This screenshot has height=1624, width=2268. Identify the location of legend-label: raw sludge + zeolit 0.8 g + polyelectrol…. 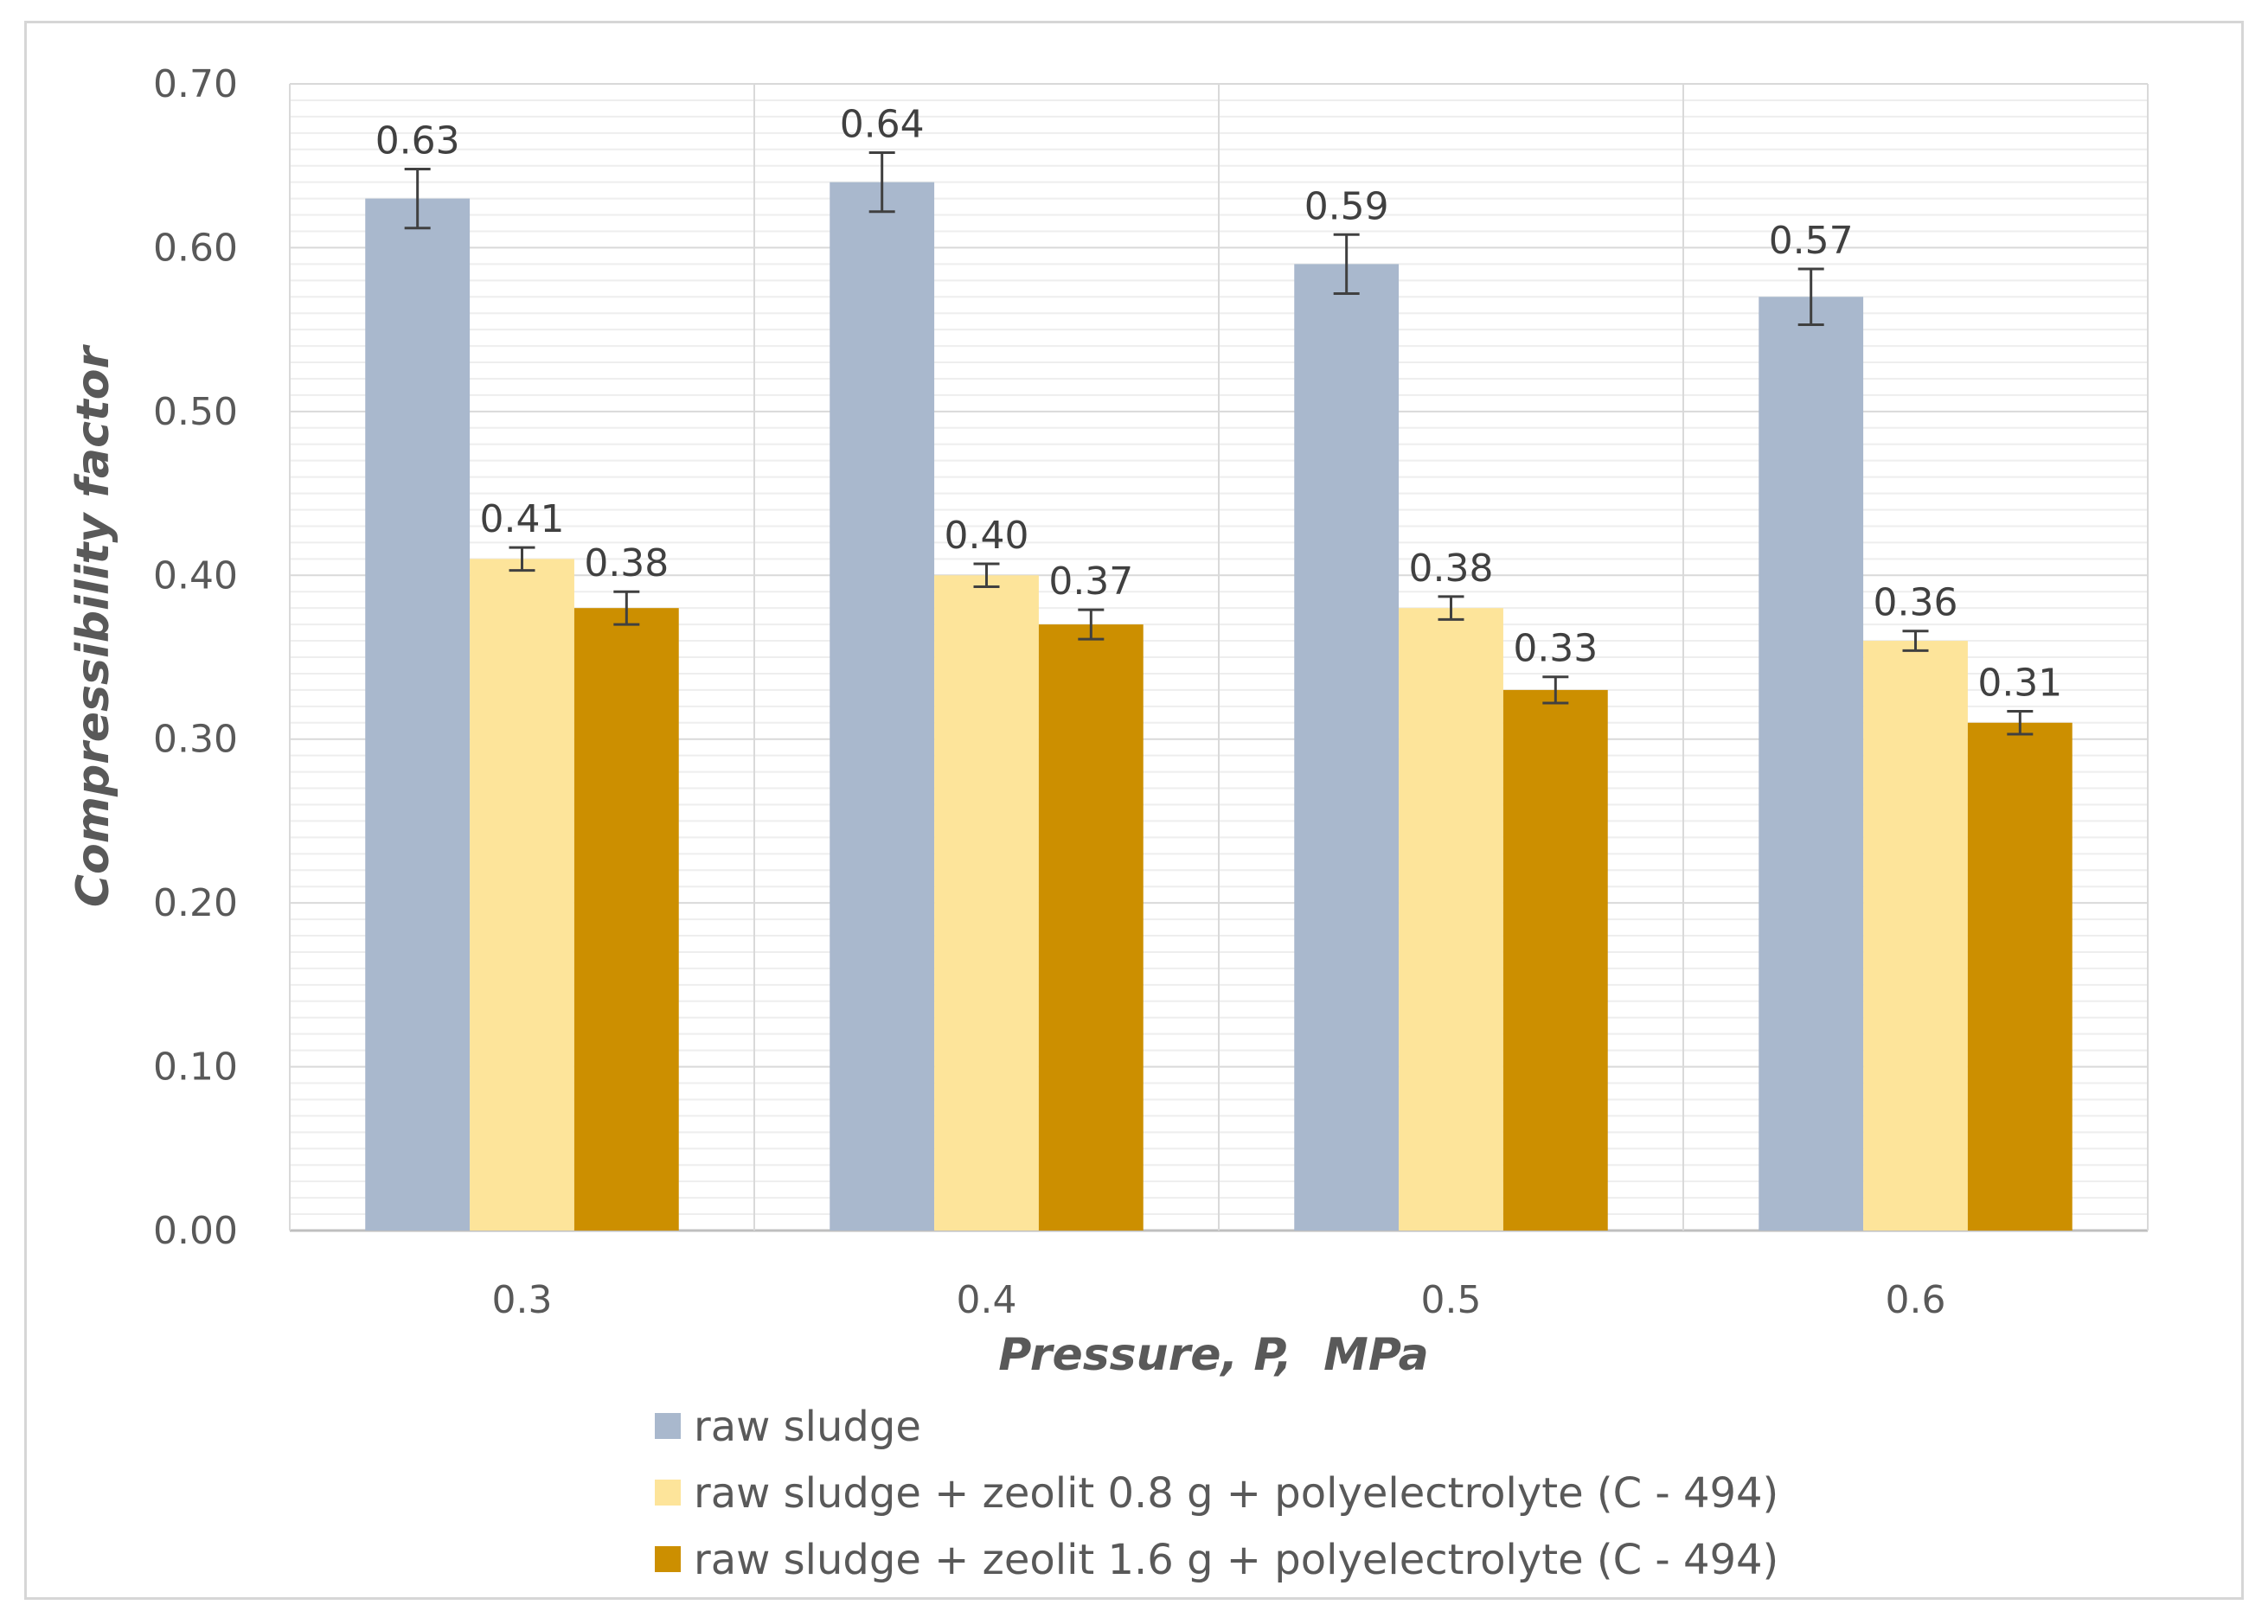
(1236, 1493).